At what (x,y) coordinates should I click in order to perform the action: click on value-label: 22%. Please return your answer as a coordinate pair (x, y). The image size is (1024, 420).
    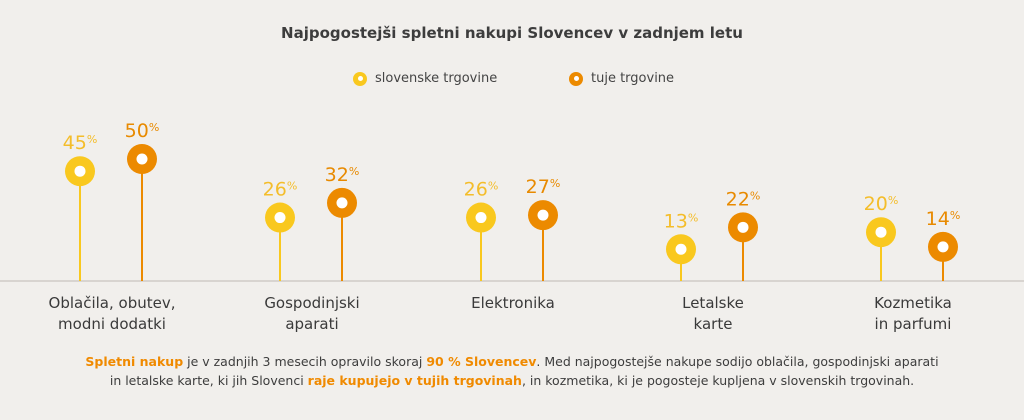
    Looking at the image, I should click on (743, 199).